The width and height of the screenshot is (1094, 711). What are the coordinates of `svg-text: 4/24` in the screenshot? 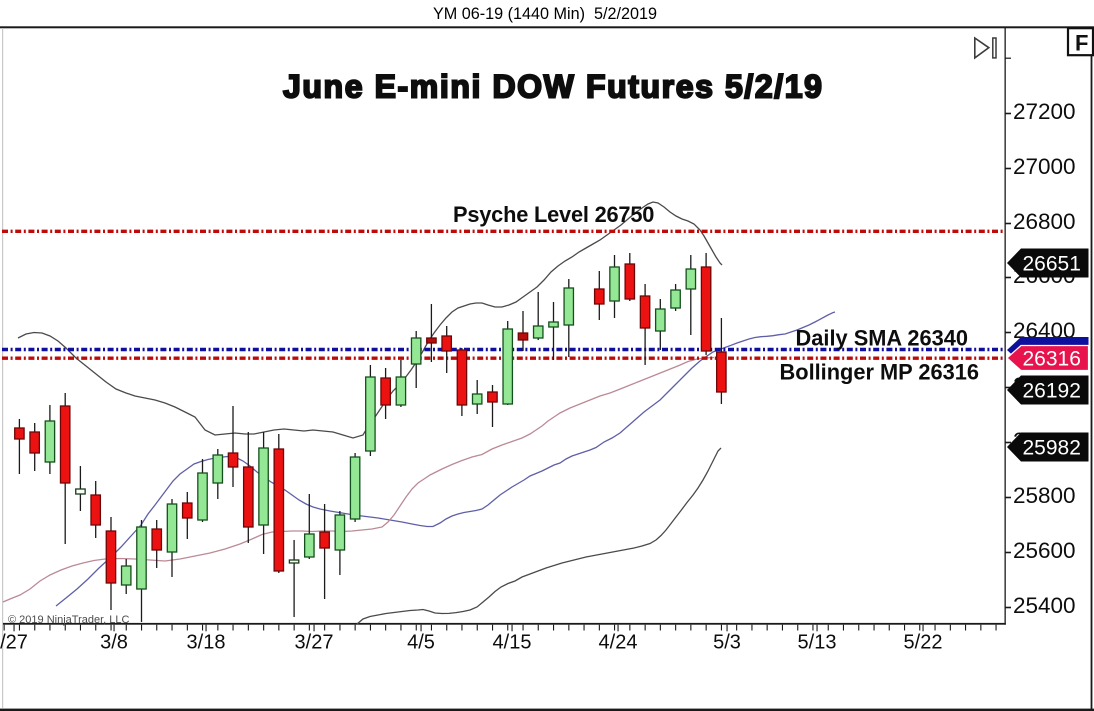 It's located at (618, 643).